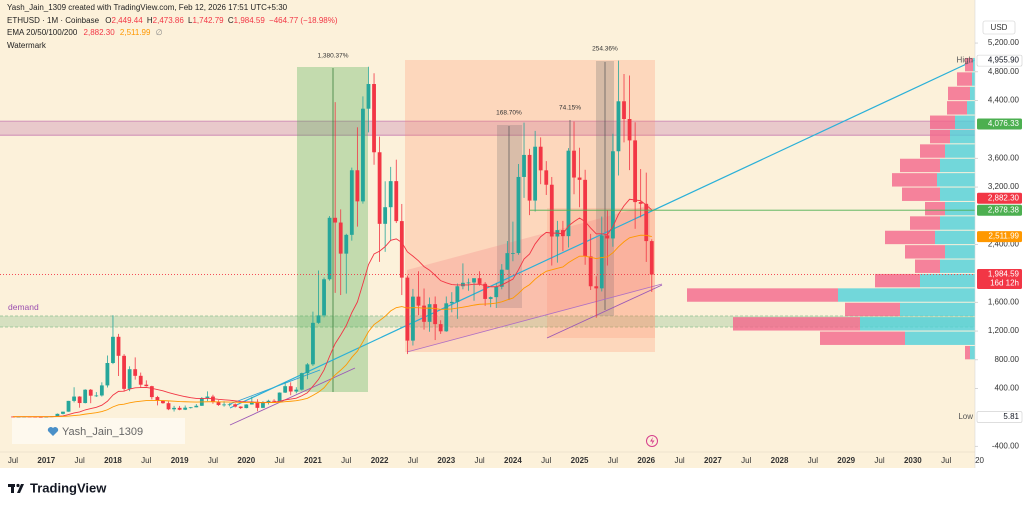 The height and width of the screenshot is (507, 1024). Describe the element at coordinates (1007, 359) in the screenshot. I see `y-tick-label: 800.00` at that location.